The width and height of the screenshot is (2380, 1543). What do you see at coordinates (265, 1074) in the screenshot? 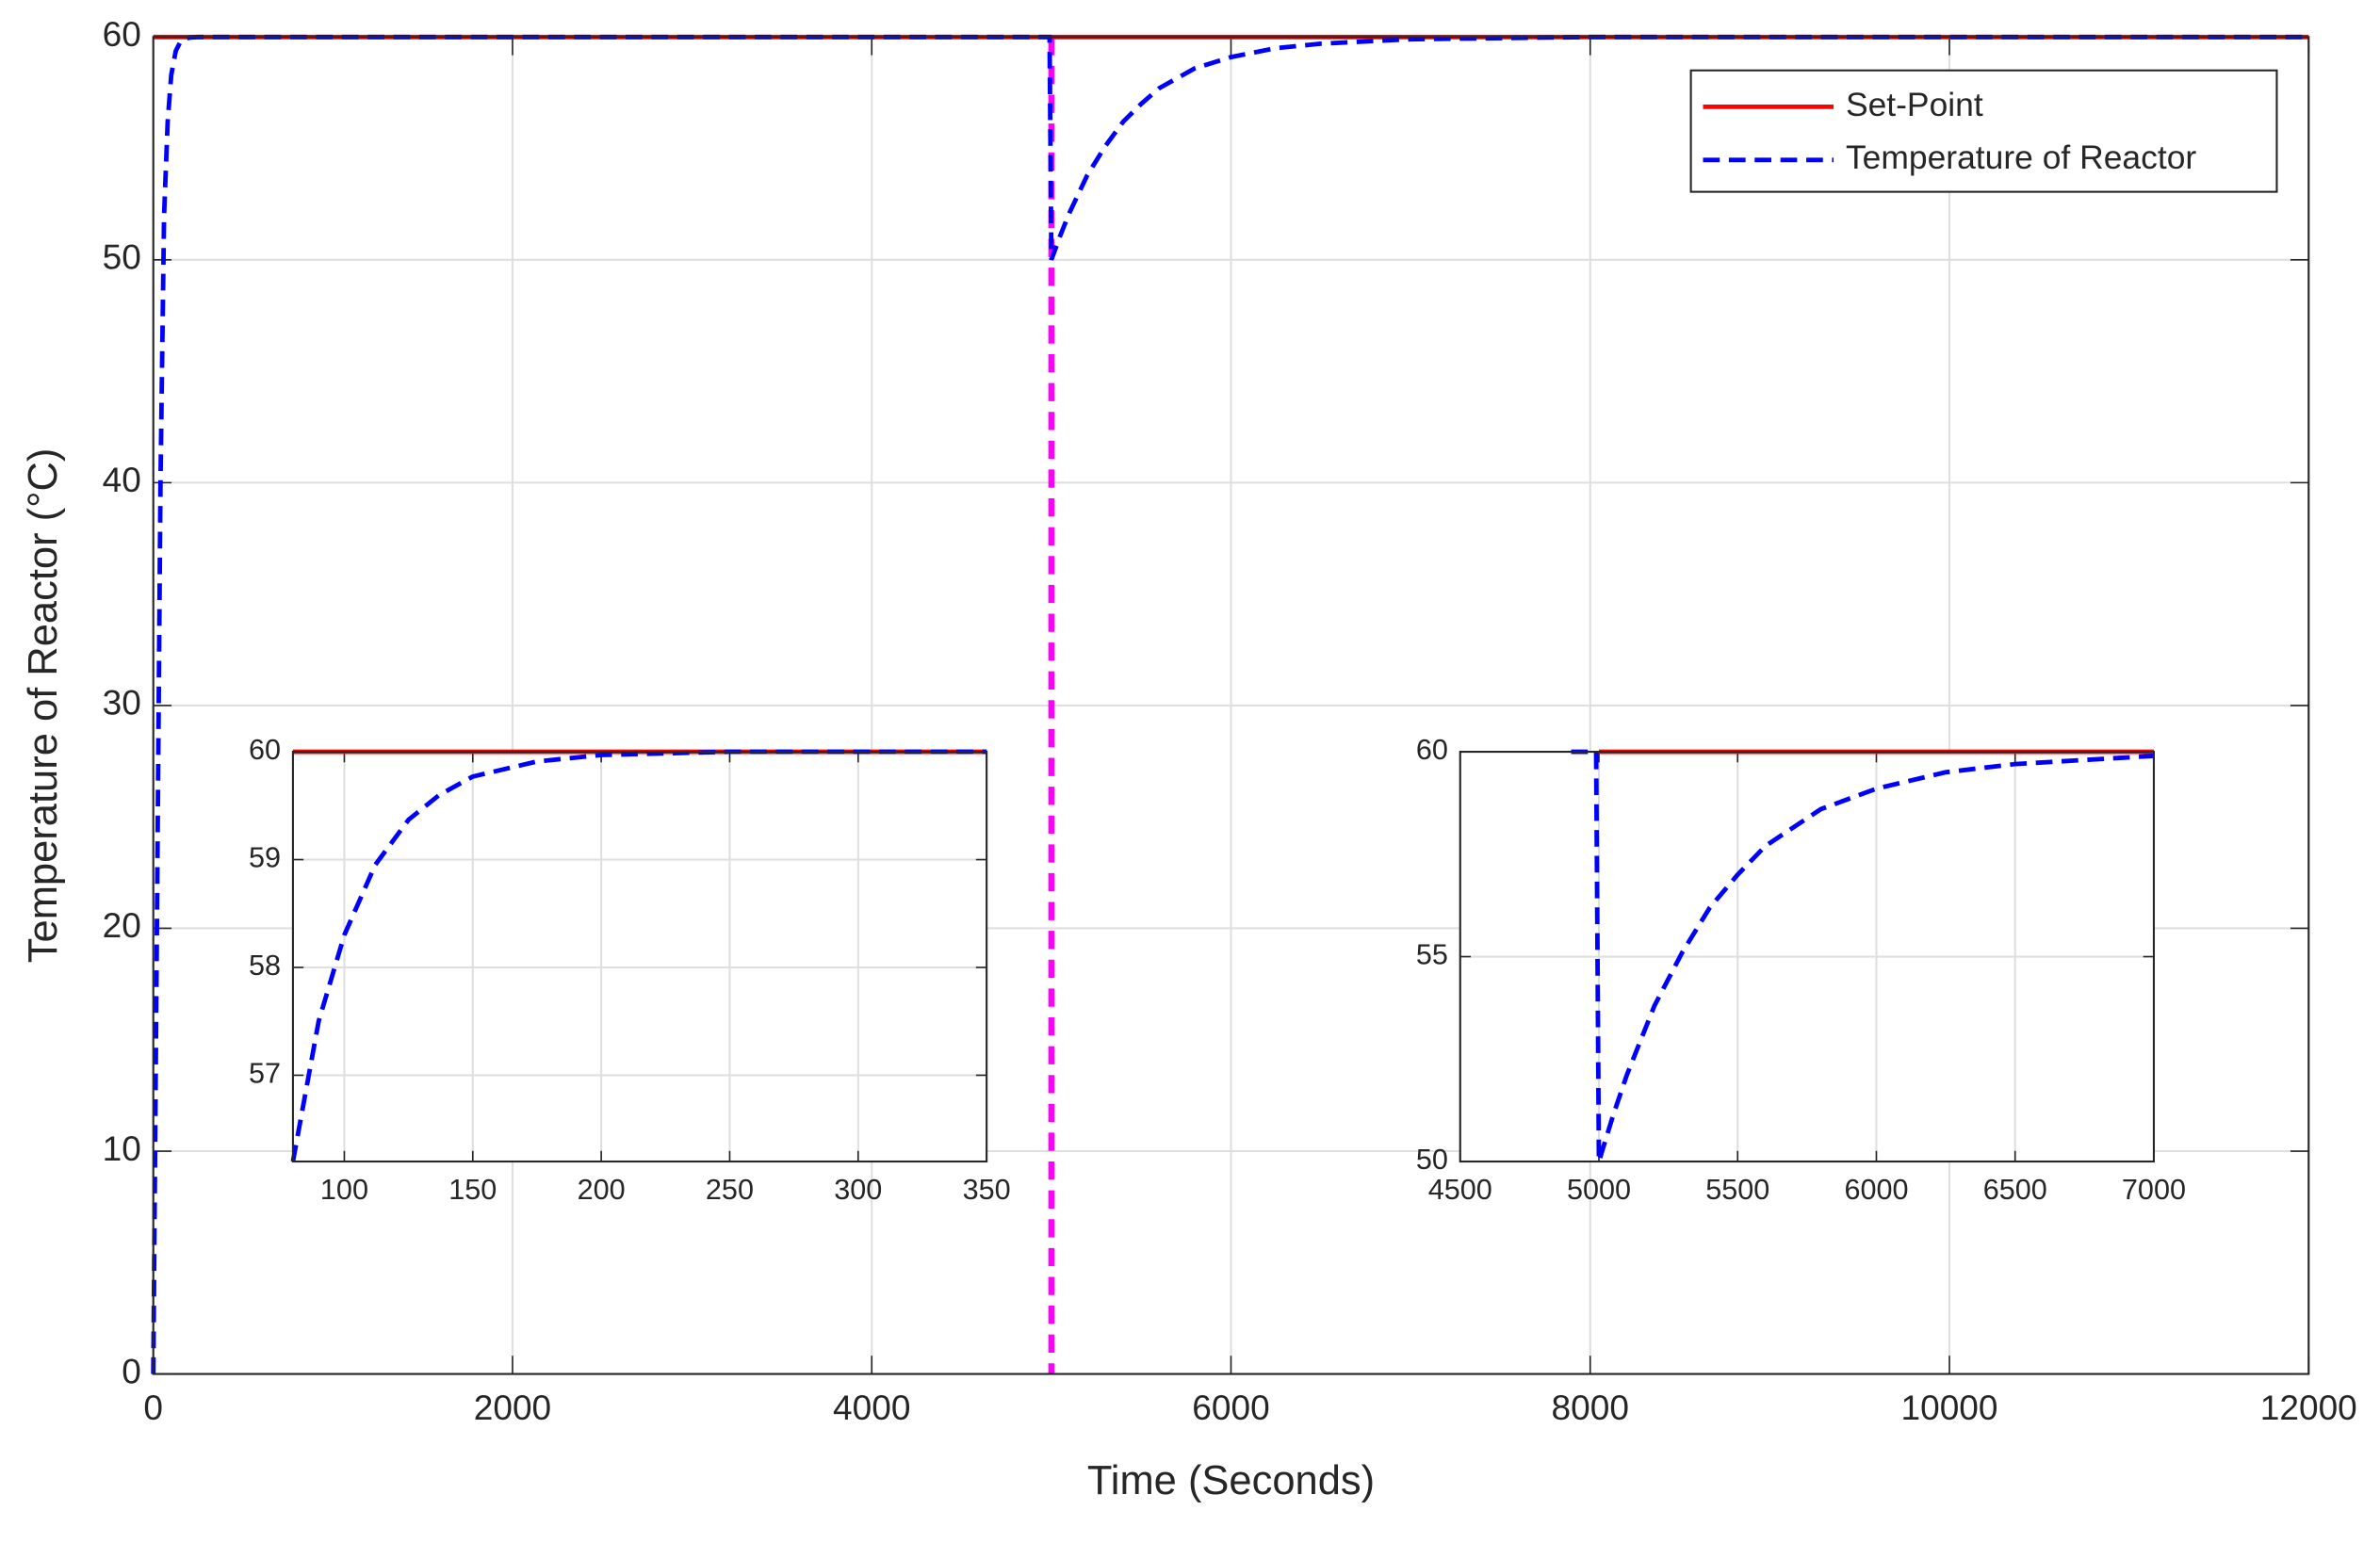
I see `y-tick-label: 57` at bounding box center [265, 1074].